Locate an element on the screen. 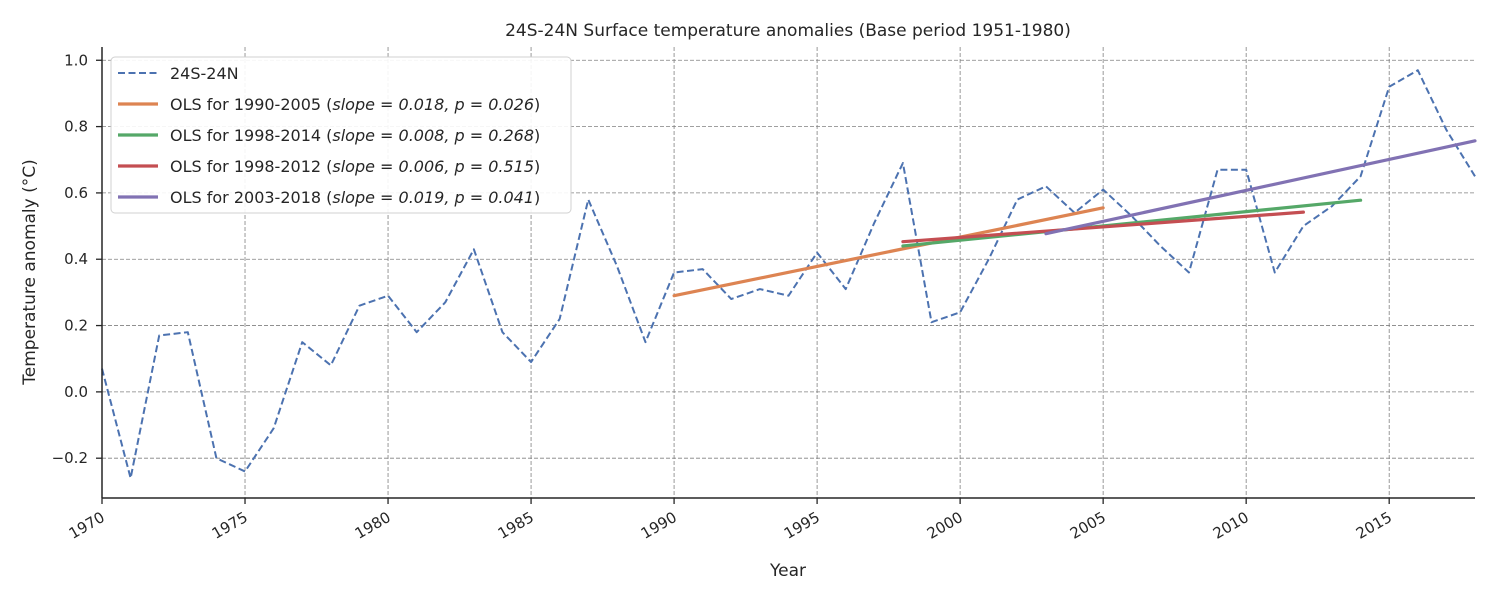 The height and width of the screenshot is (604, 1500). y-tick-label: 0.2 is located at coordinates (76, 326).